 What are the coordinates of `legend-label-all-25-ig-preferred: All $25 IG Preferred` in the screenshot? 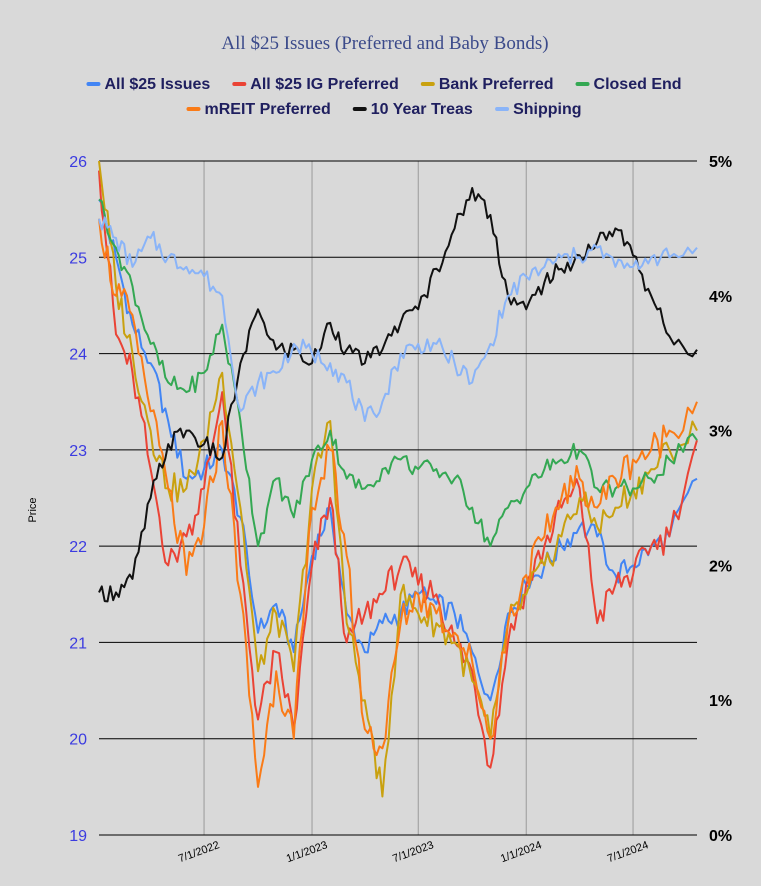 It's located at (324, 84).